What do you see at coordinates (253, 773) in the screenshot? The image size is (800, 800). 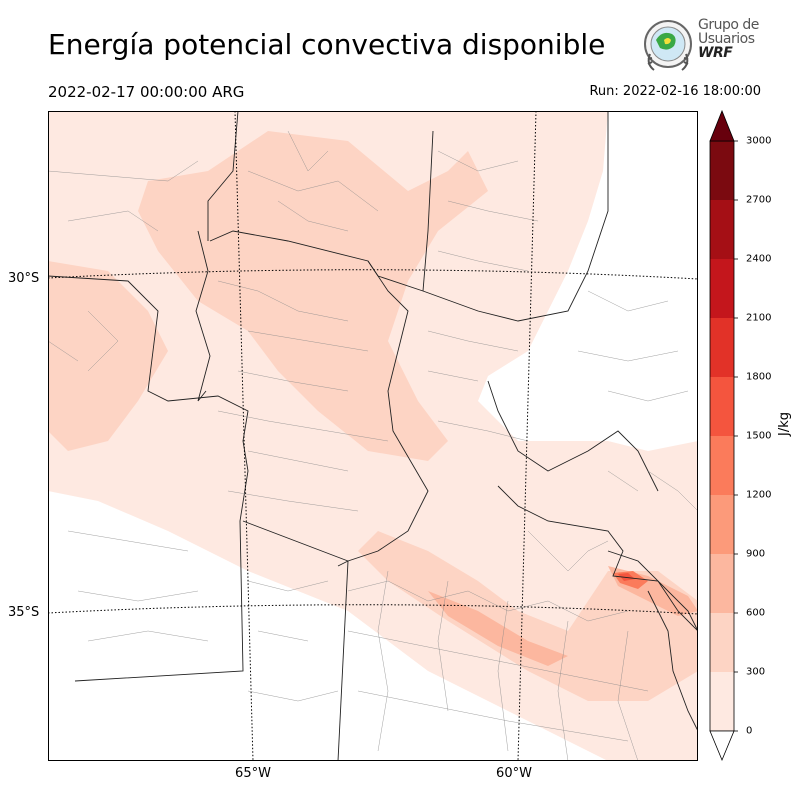 I see `lon-label-65w: 65°W` at bounding box center [253, 773].